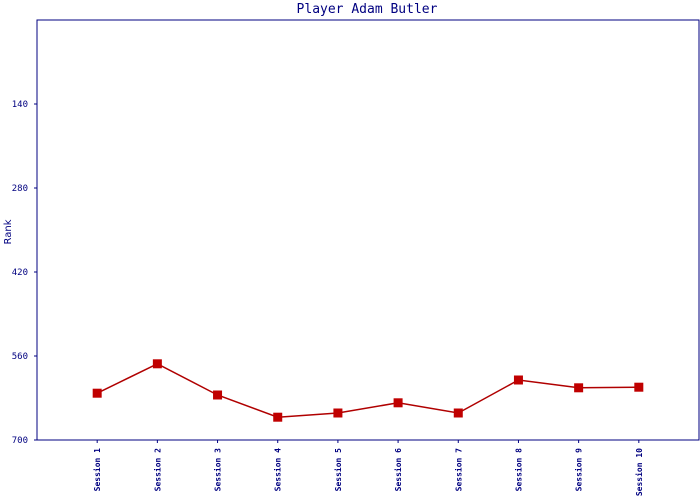 The width and height of the screenshot is (700, 500). I want to click on x-tick-label: Session 2, so click(157, 470).